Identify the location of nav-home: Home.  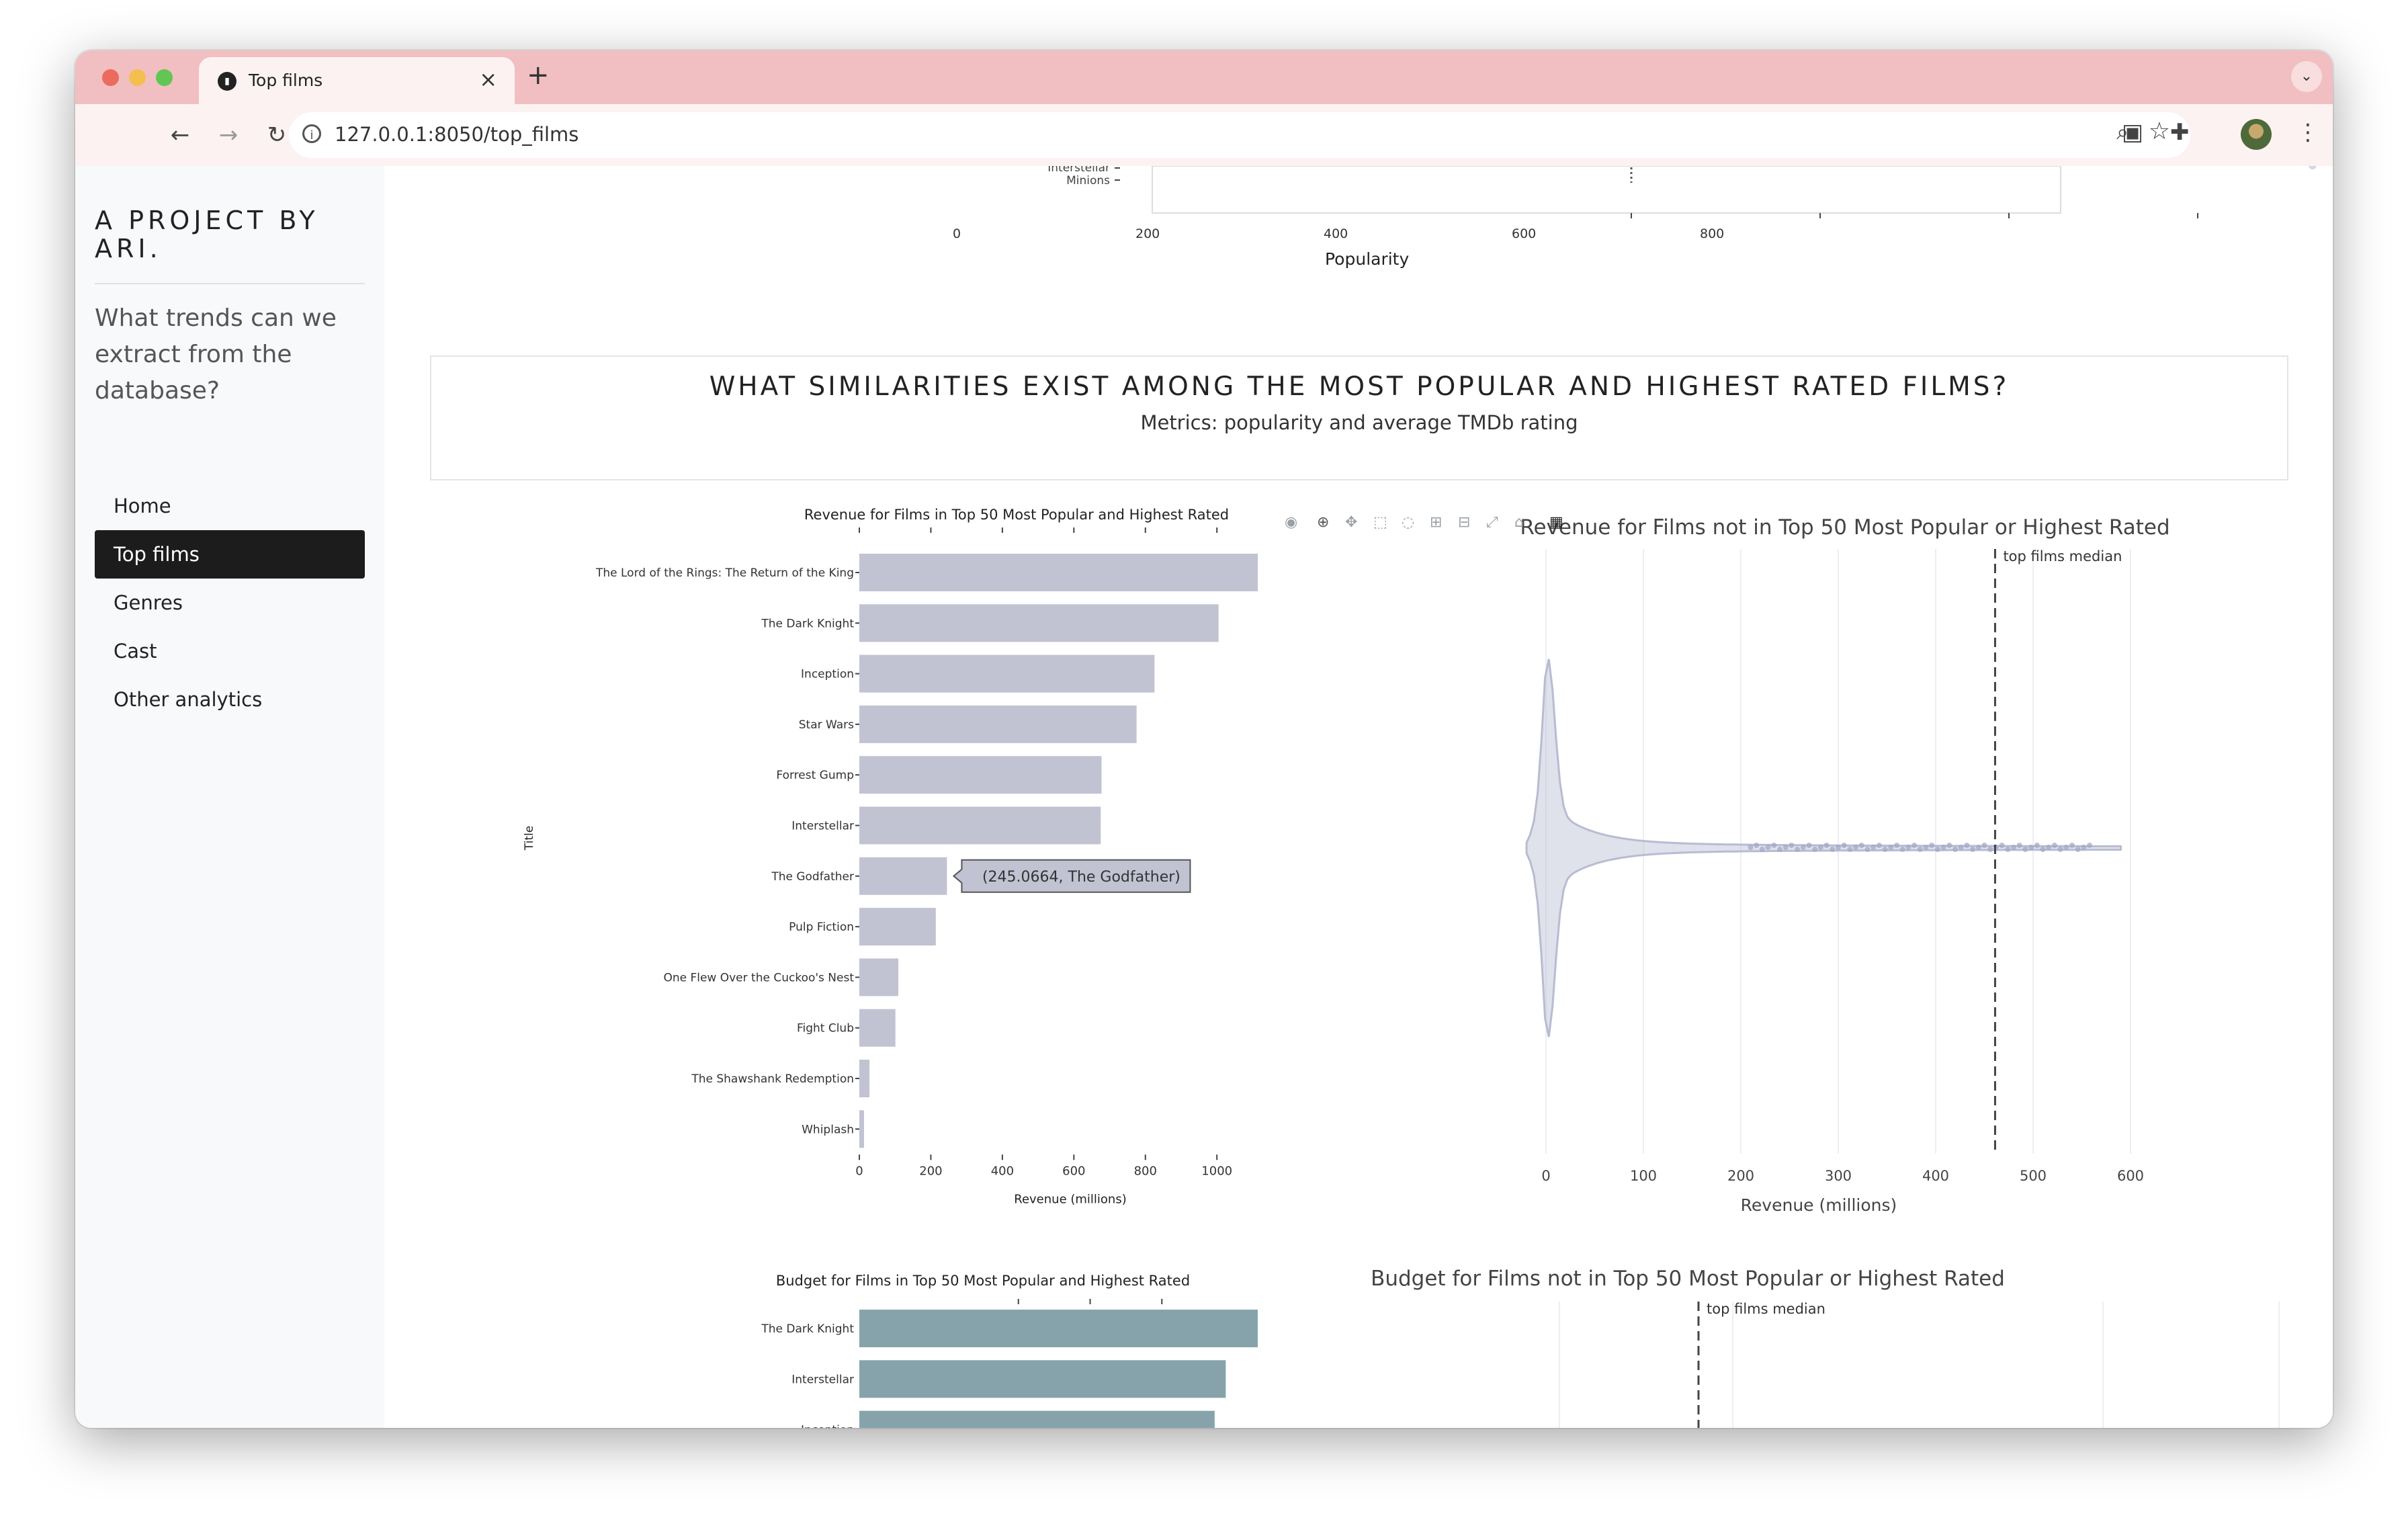
(142, 506).